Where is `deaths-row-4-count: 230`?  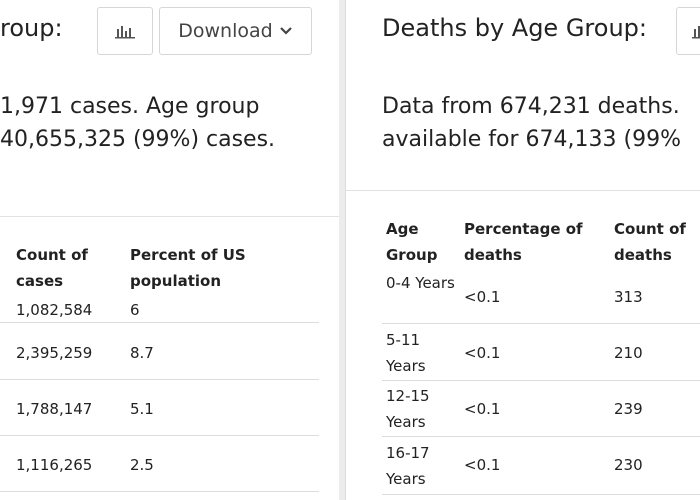
deaths-row-4-count: 230 is located at coordinates (628, 465).